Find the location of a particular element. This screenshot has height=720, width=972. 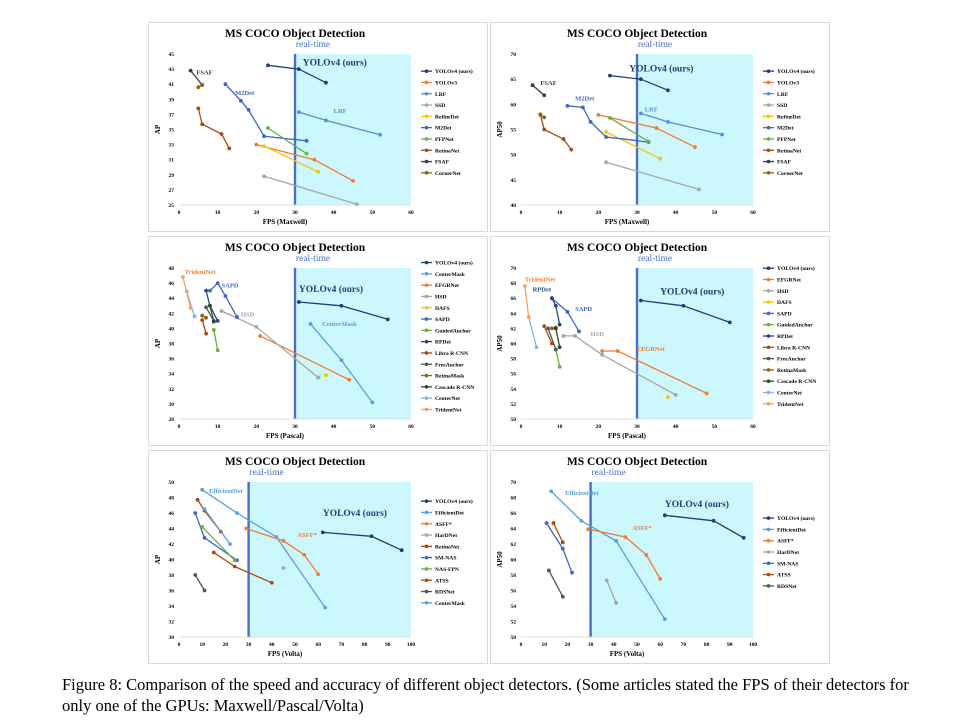

y-tick-label: 46 is located at coordinates (172, 514).